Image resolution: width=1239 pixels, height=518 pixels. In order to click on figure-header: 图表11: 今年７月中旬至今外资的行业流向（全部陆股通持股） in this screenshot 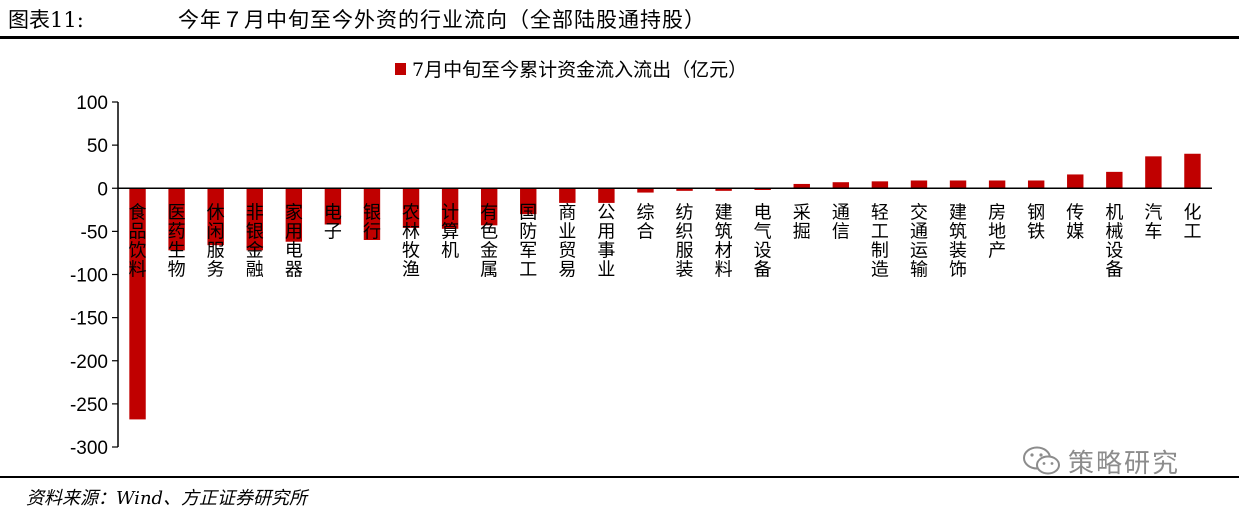, I will do `click(619, 18)`.